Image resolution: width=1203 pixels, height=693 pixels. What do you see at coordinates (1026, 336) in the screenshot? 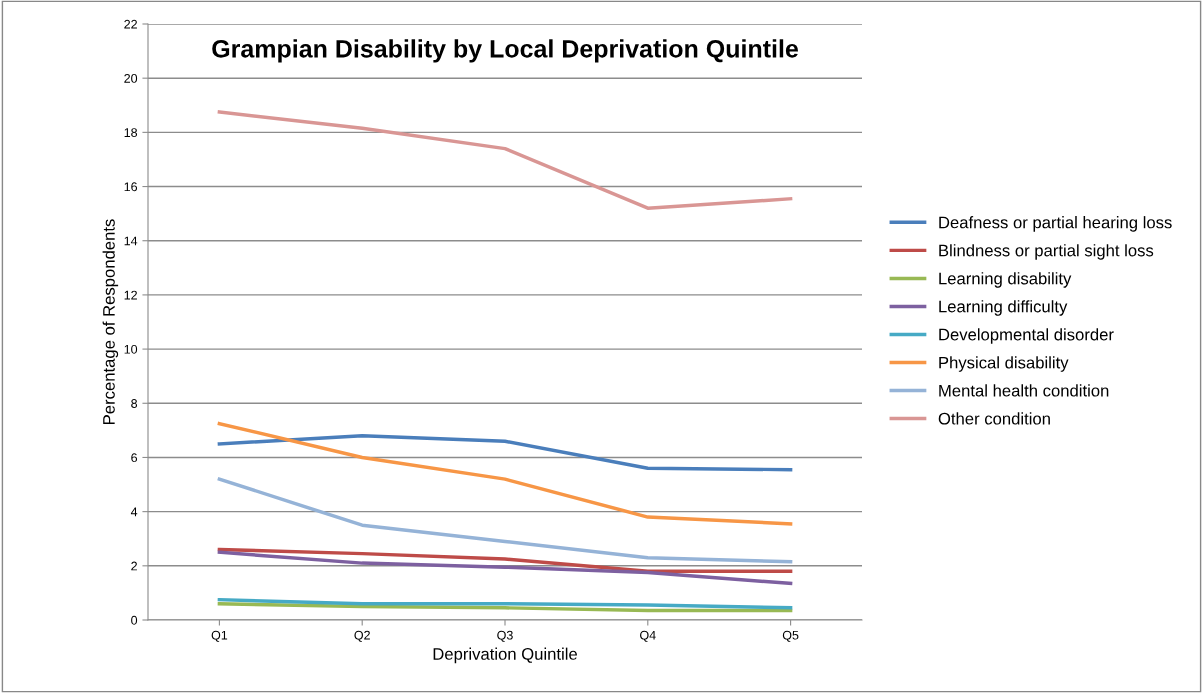
I see `legend-label: Developmental disorder` at bounding box center [1026, 336].